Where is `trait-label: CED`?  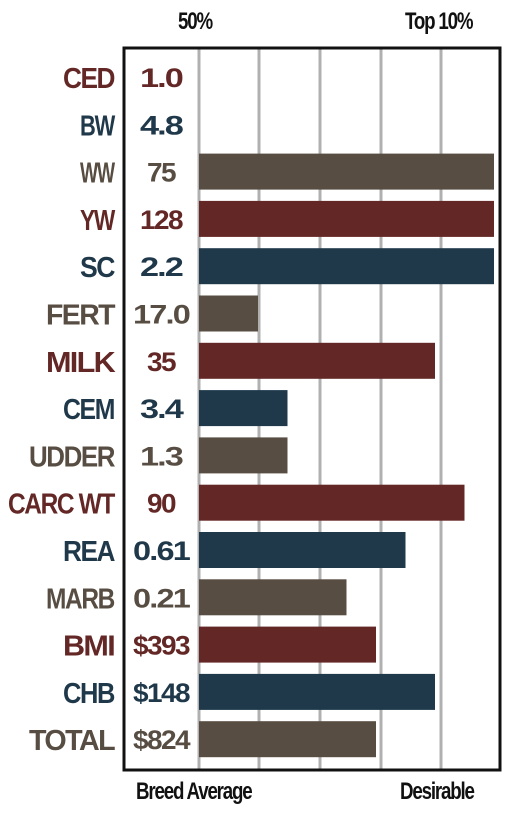 trait-label: CED is located at coordinates (89, 79).